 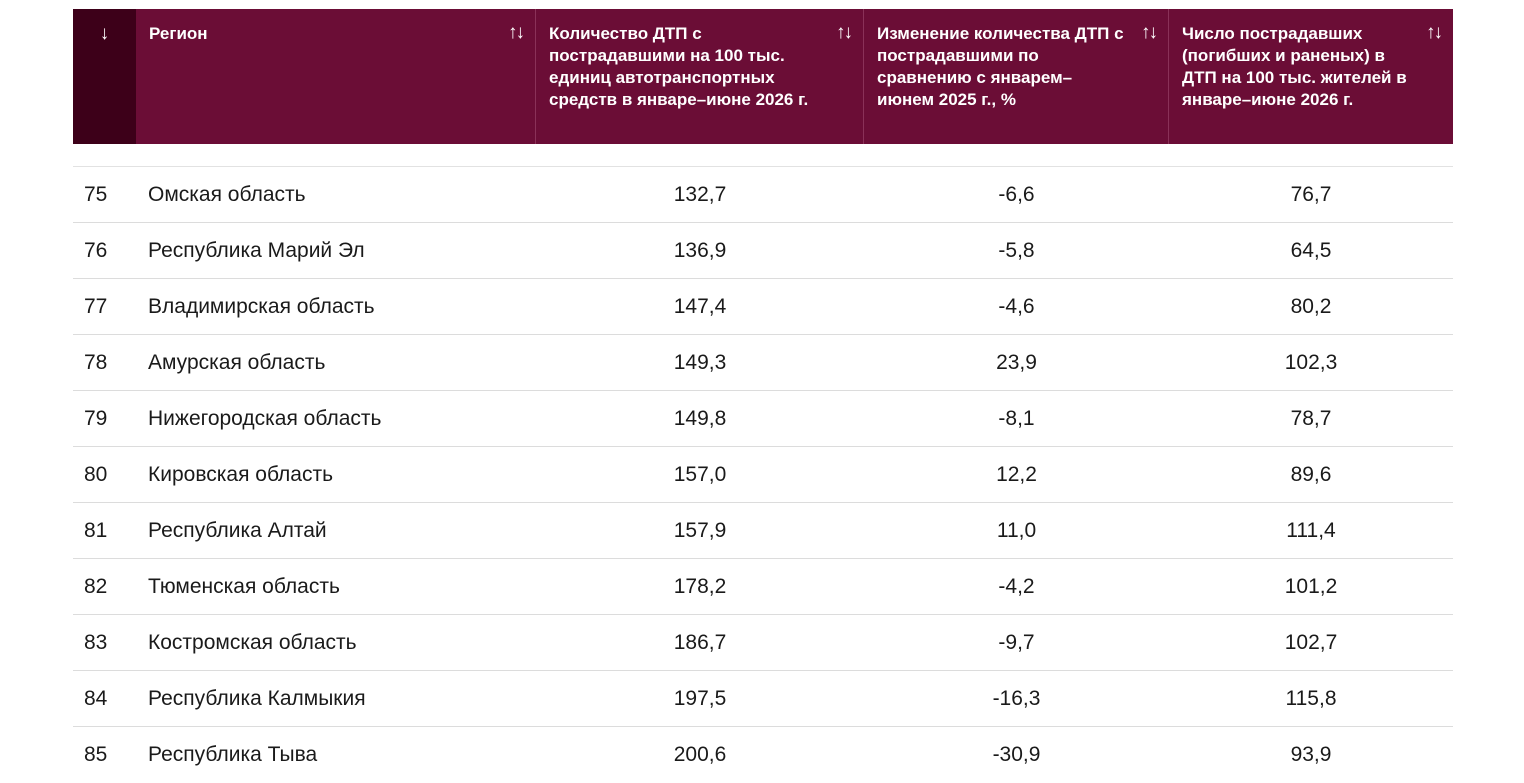 I want to click on accidents-per-vehicles-cell: 186,7, so click(x=700, y=642).